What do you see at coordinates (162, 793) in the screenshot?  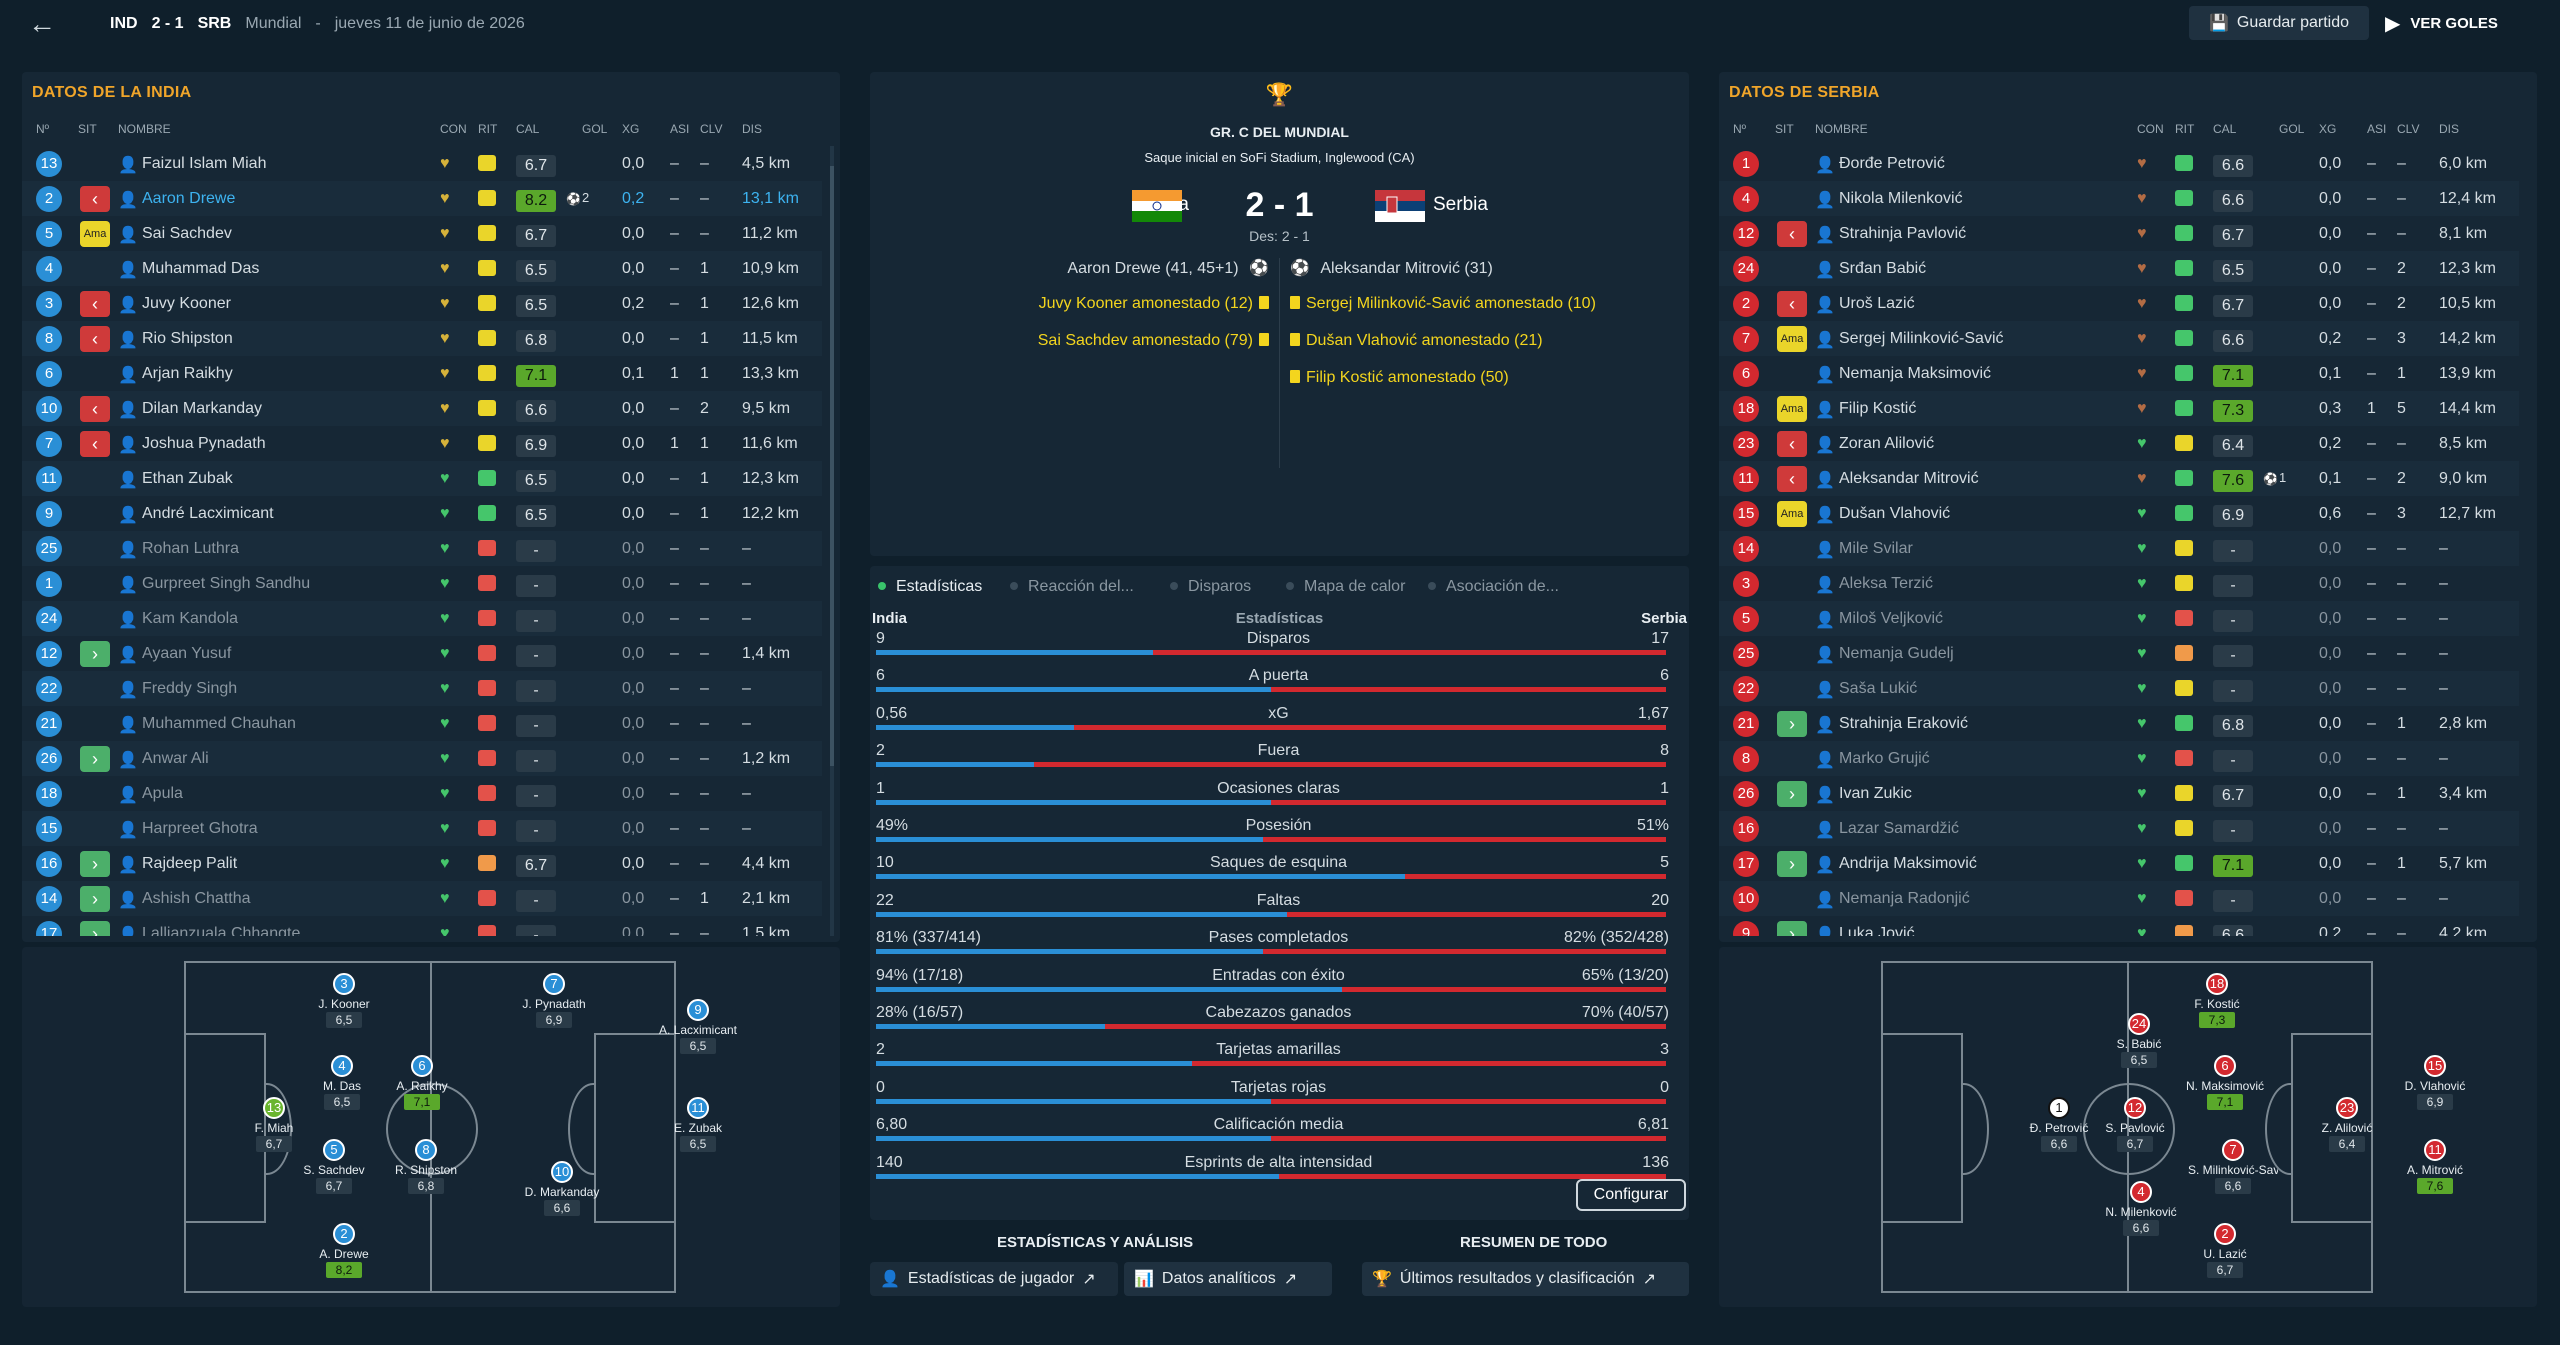 I see `player-name: Apula` at bounding box center [162, 793].